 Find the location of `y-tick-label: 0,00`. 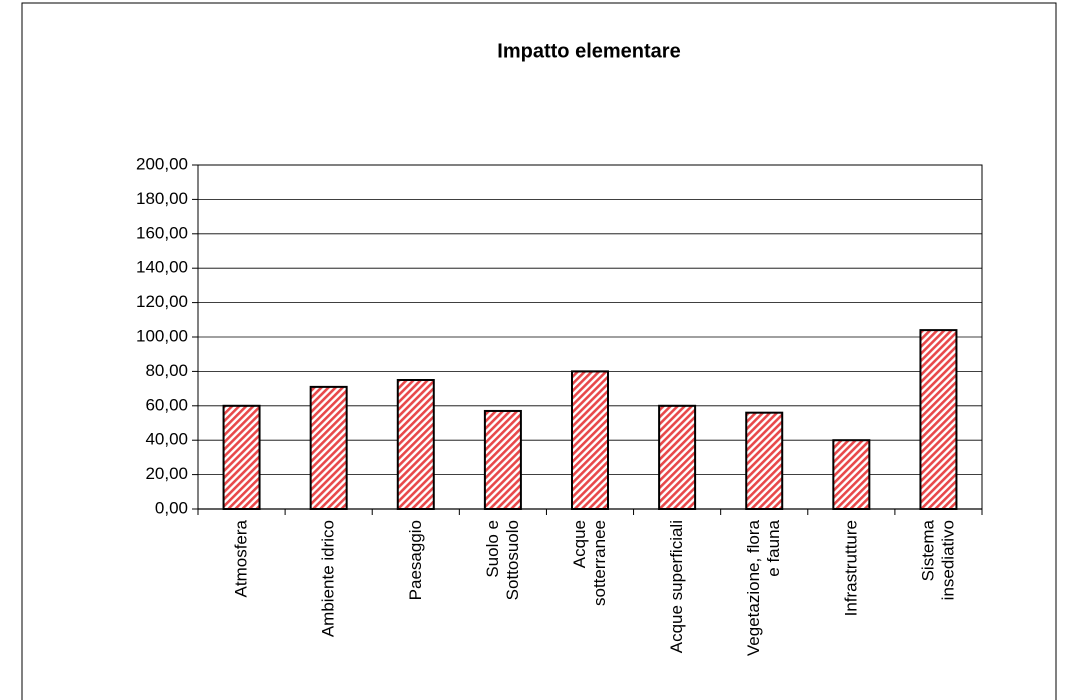

y-tick-label: 0,00 is located at coordinates (171, 507).